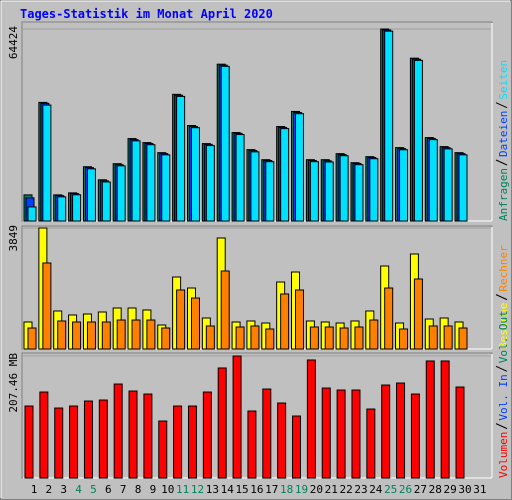 This screenshot has height=500, width=512. Describe the element at coordinates (331, 489) in the screenshot. I see `x-tick-label: 21` at that location.